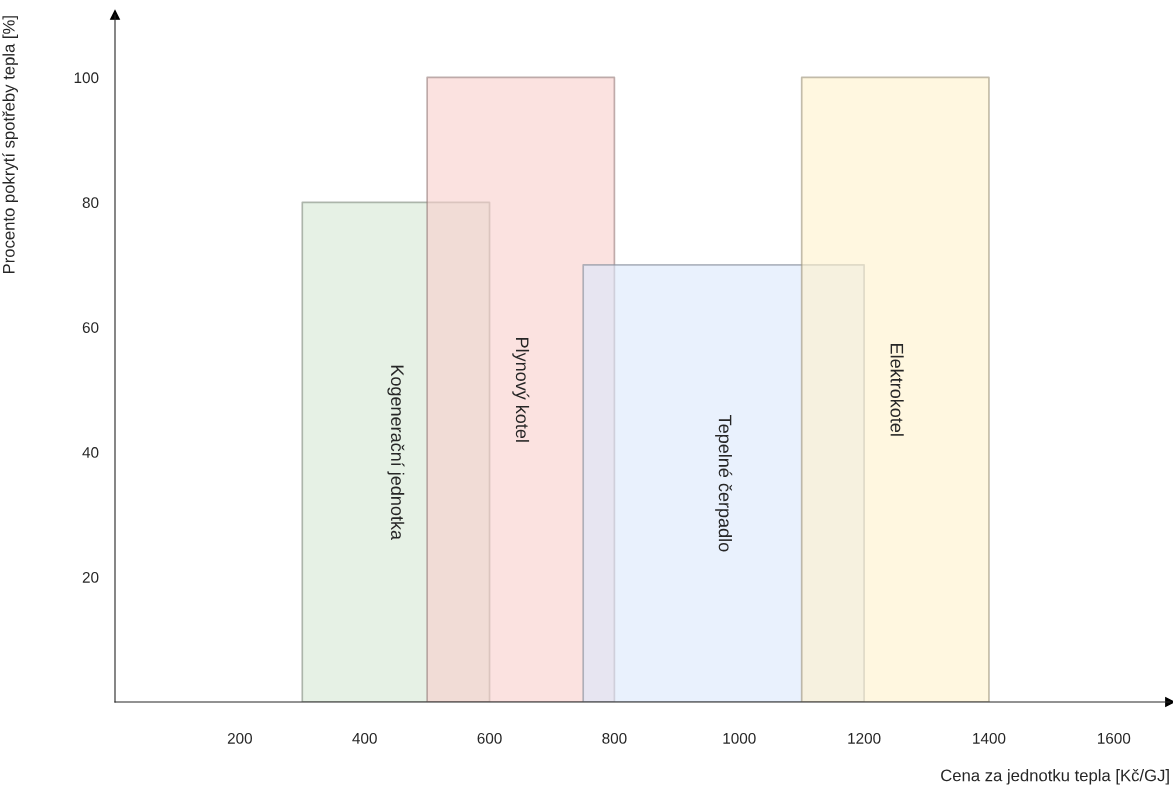 The height and width of the screenshot is (798, 1173). What do you see at coordinates (364, 738) in the screenshot?
I see `x-tick-label: 400` at bounding box center [364, 738].